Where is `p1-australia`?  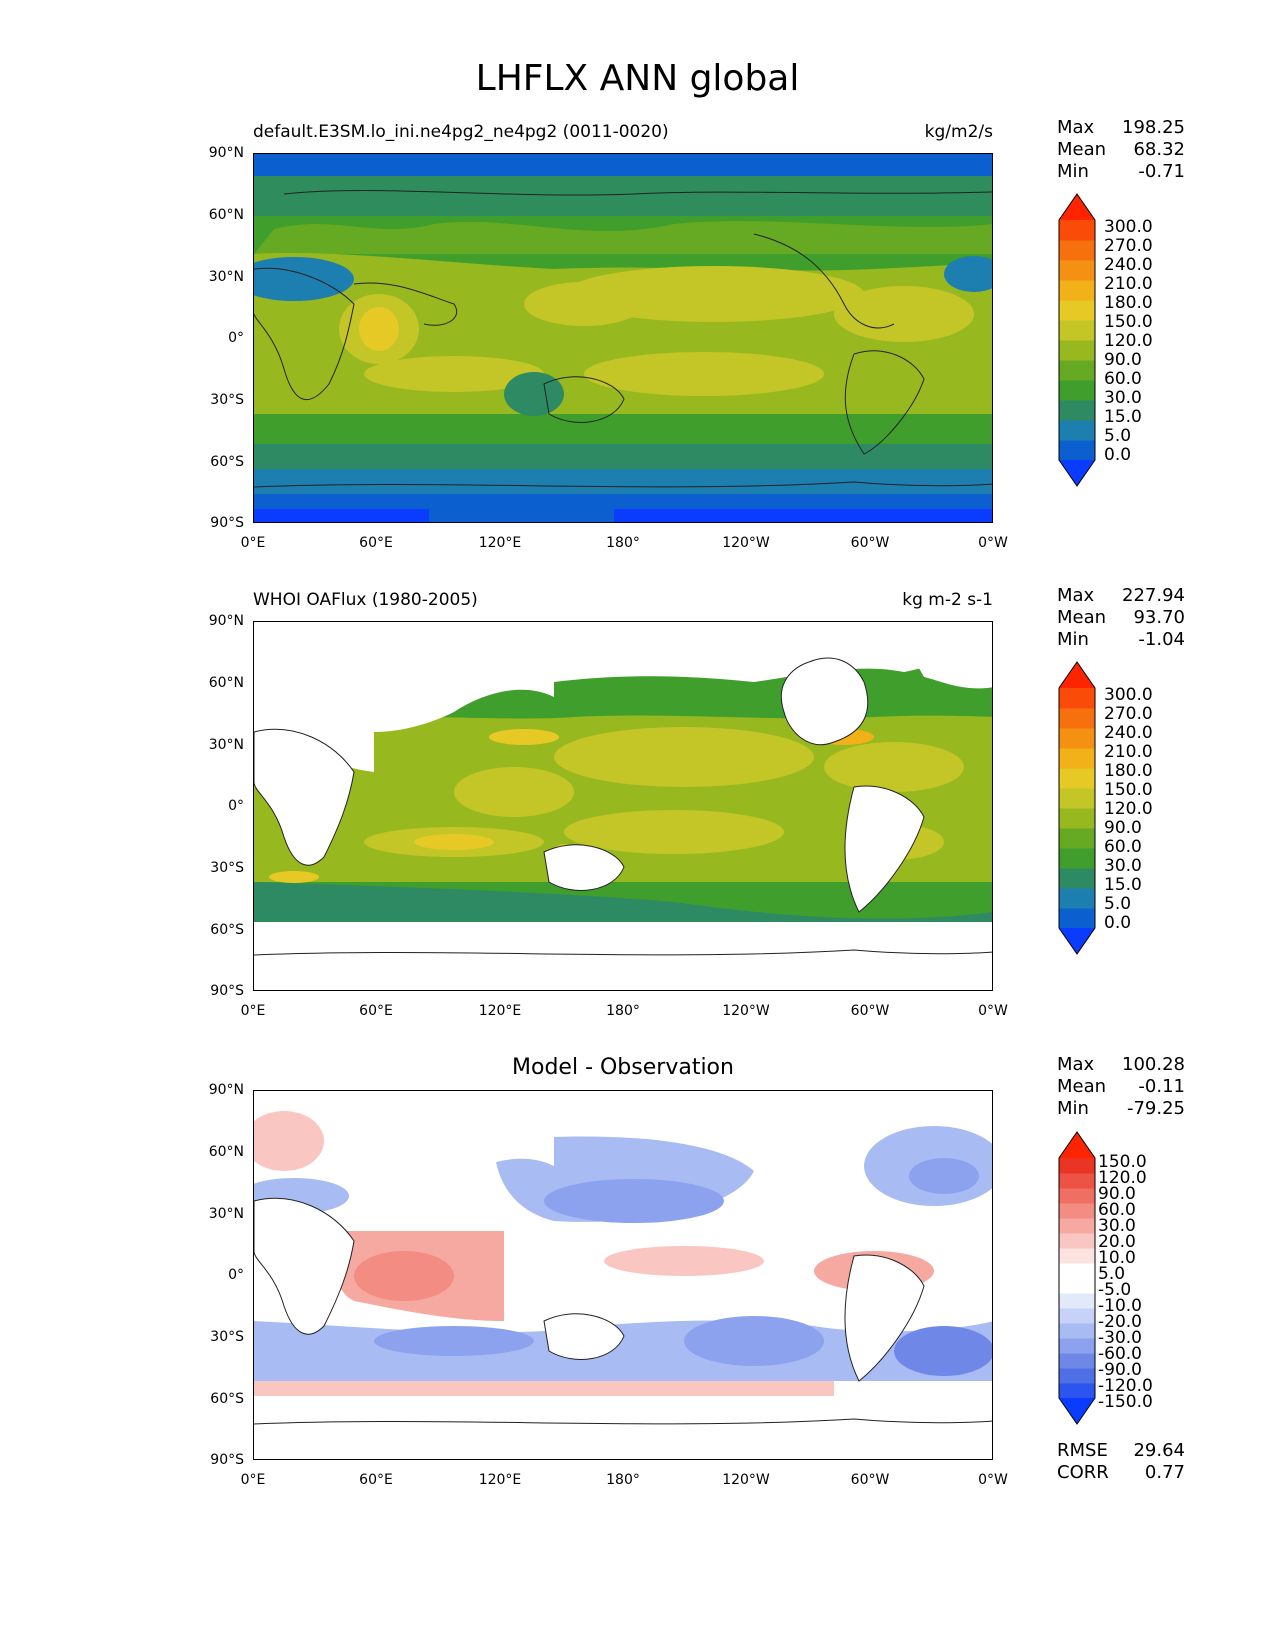 p1-australia is located at coordinates (534, 394).